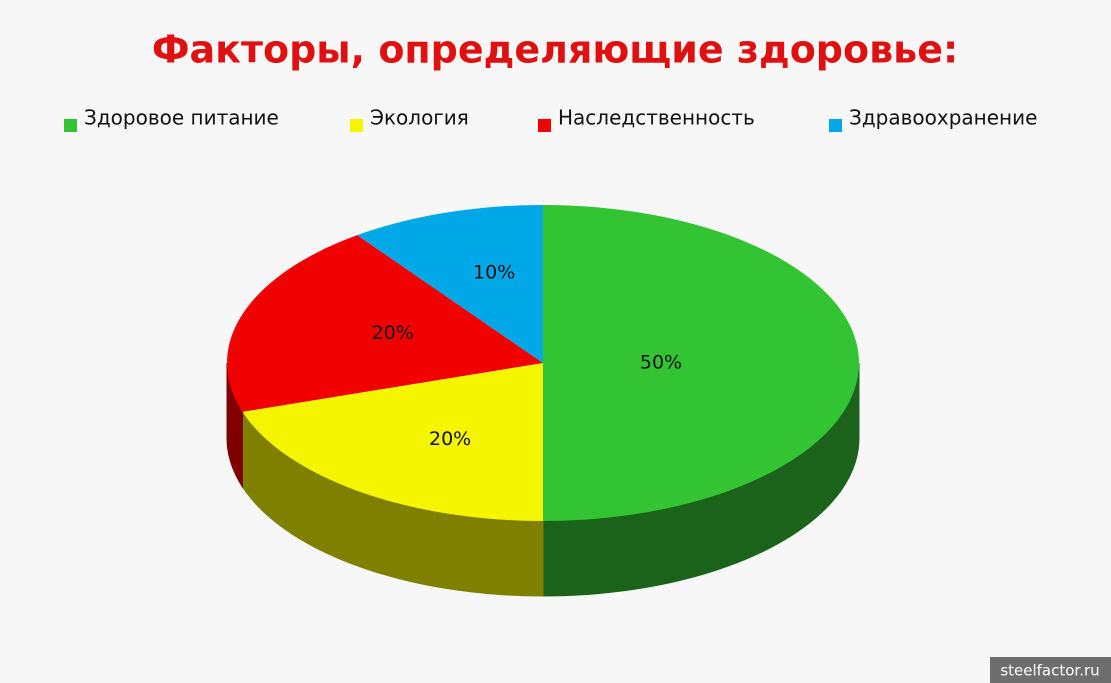 The height and width of the screenshot is (683, 1111). I want to click on legend-label: Наследственность, so click(656, 118).